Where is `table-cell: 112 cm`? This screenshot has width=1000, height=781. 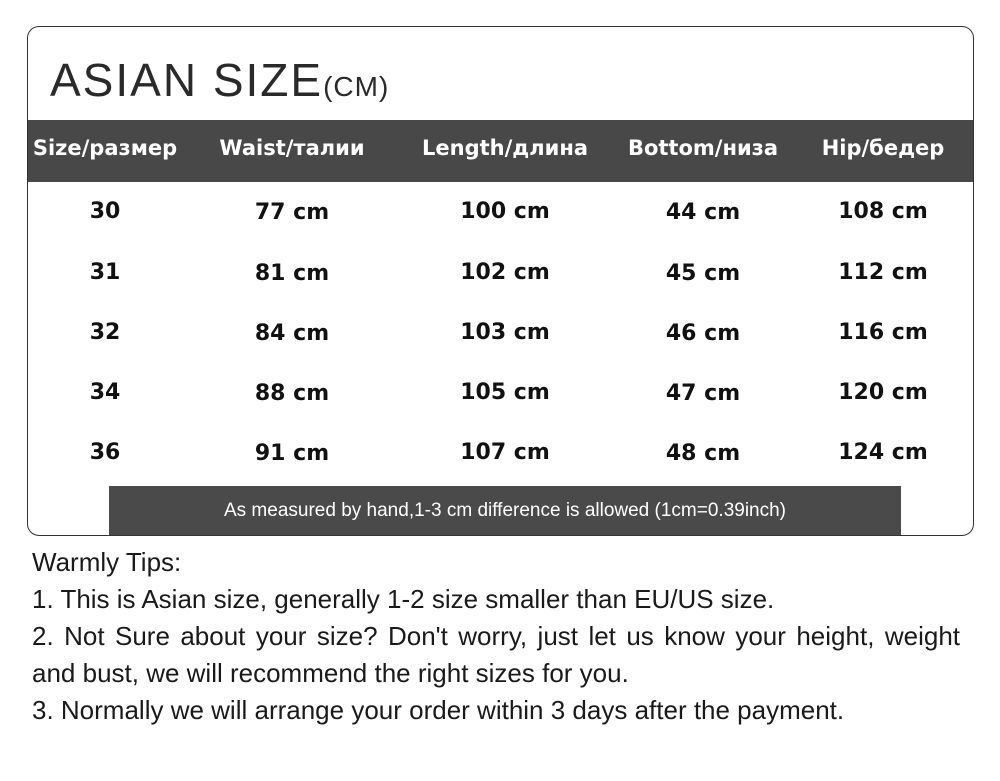
table-cell: 112 cm is located at coordinates (883, 272).